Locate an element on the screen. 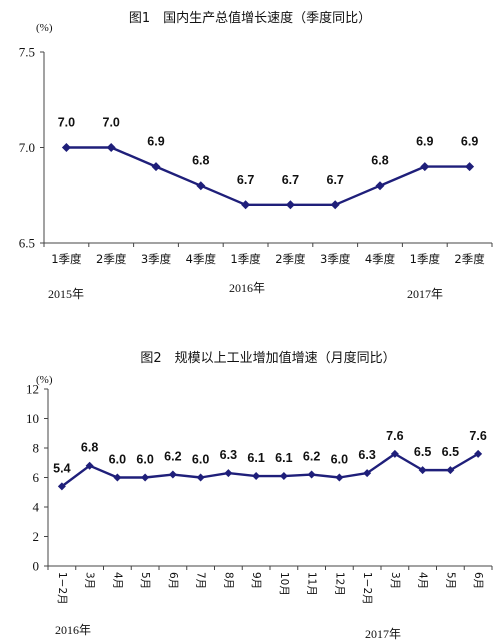 Image resolution: width=500 pixels, height=643 pixels. chart1-y-tick-label: 7.5 is located at coordinates (27, 52).